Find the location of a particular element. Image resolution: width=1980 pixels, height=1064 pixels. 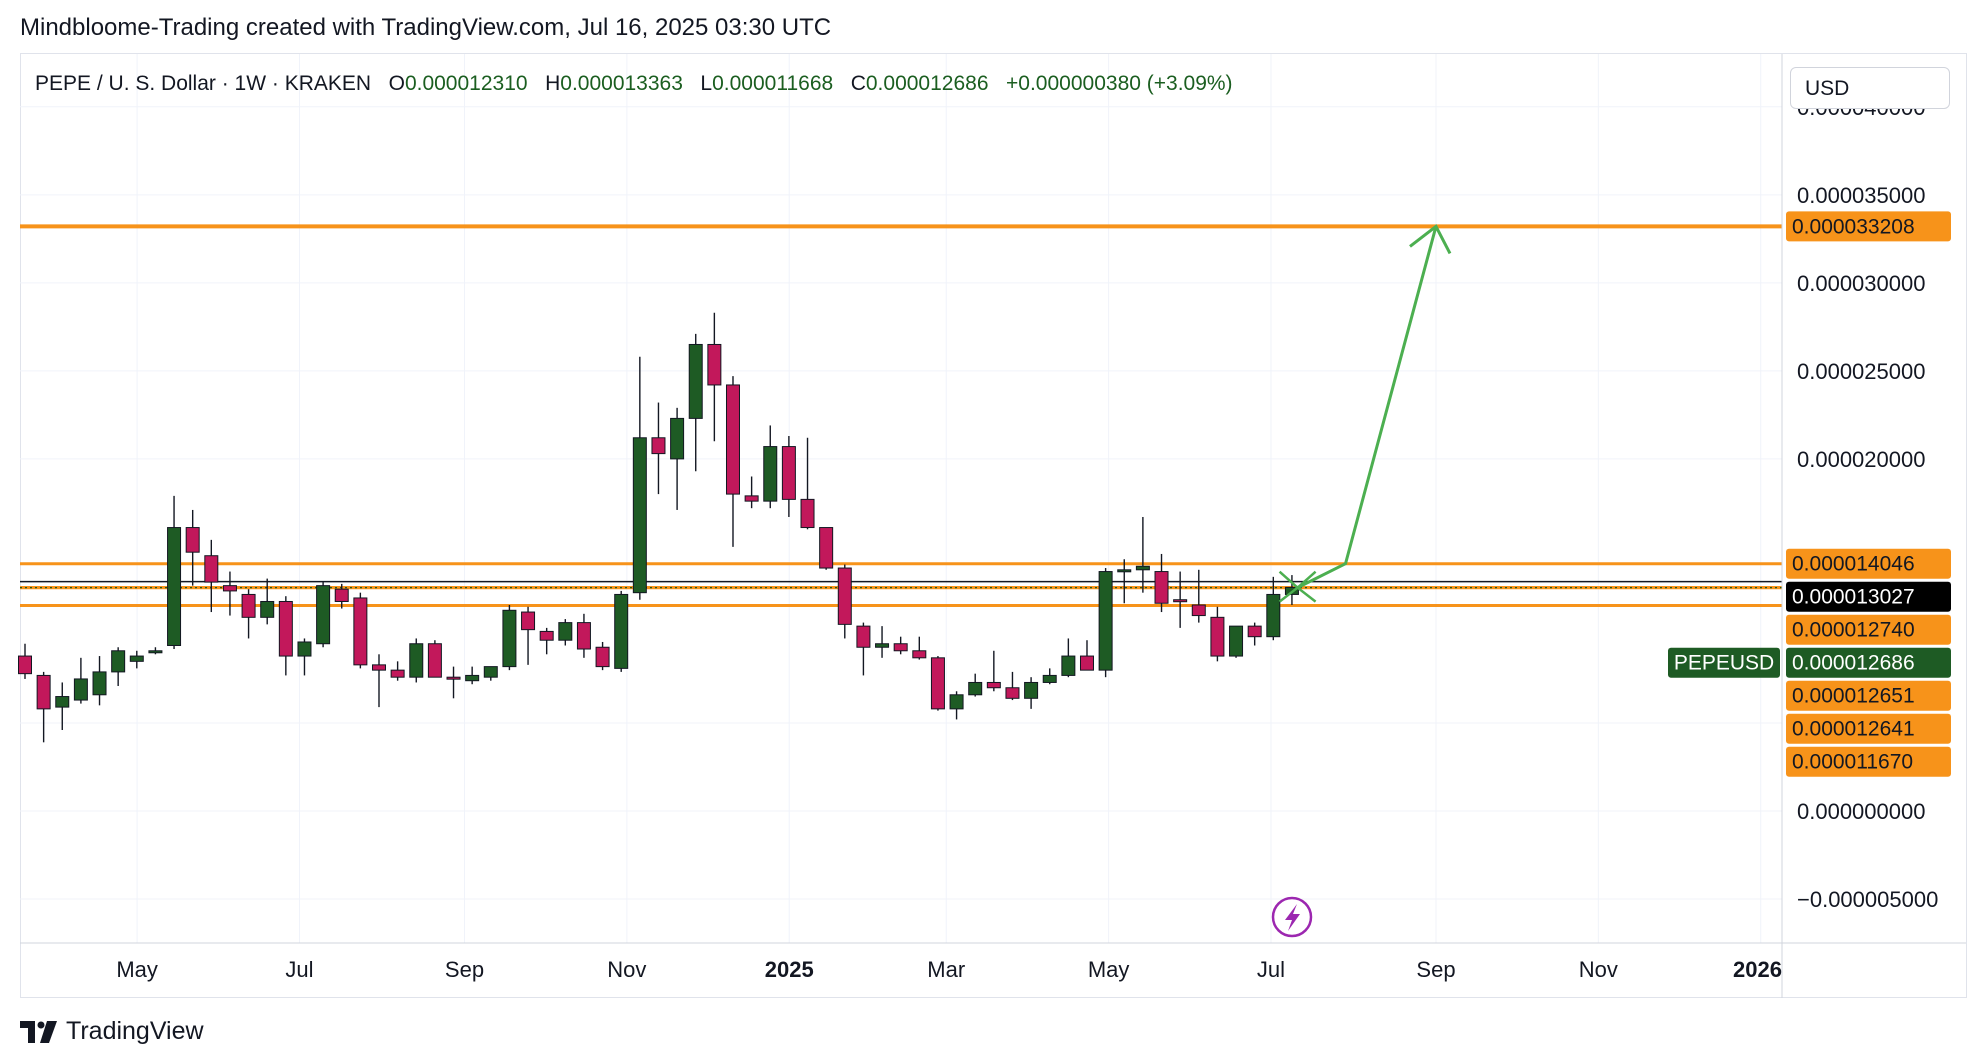

projection-arrow is located at coordinates (1365, 413).